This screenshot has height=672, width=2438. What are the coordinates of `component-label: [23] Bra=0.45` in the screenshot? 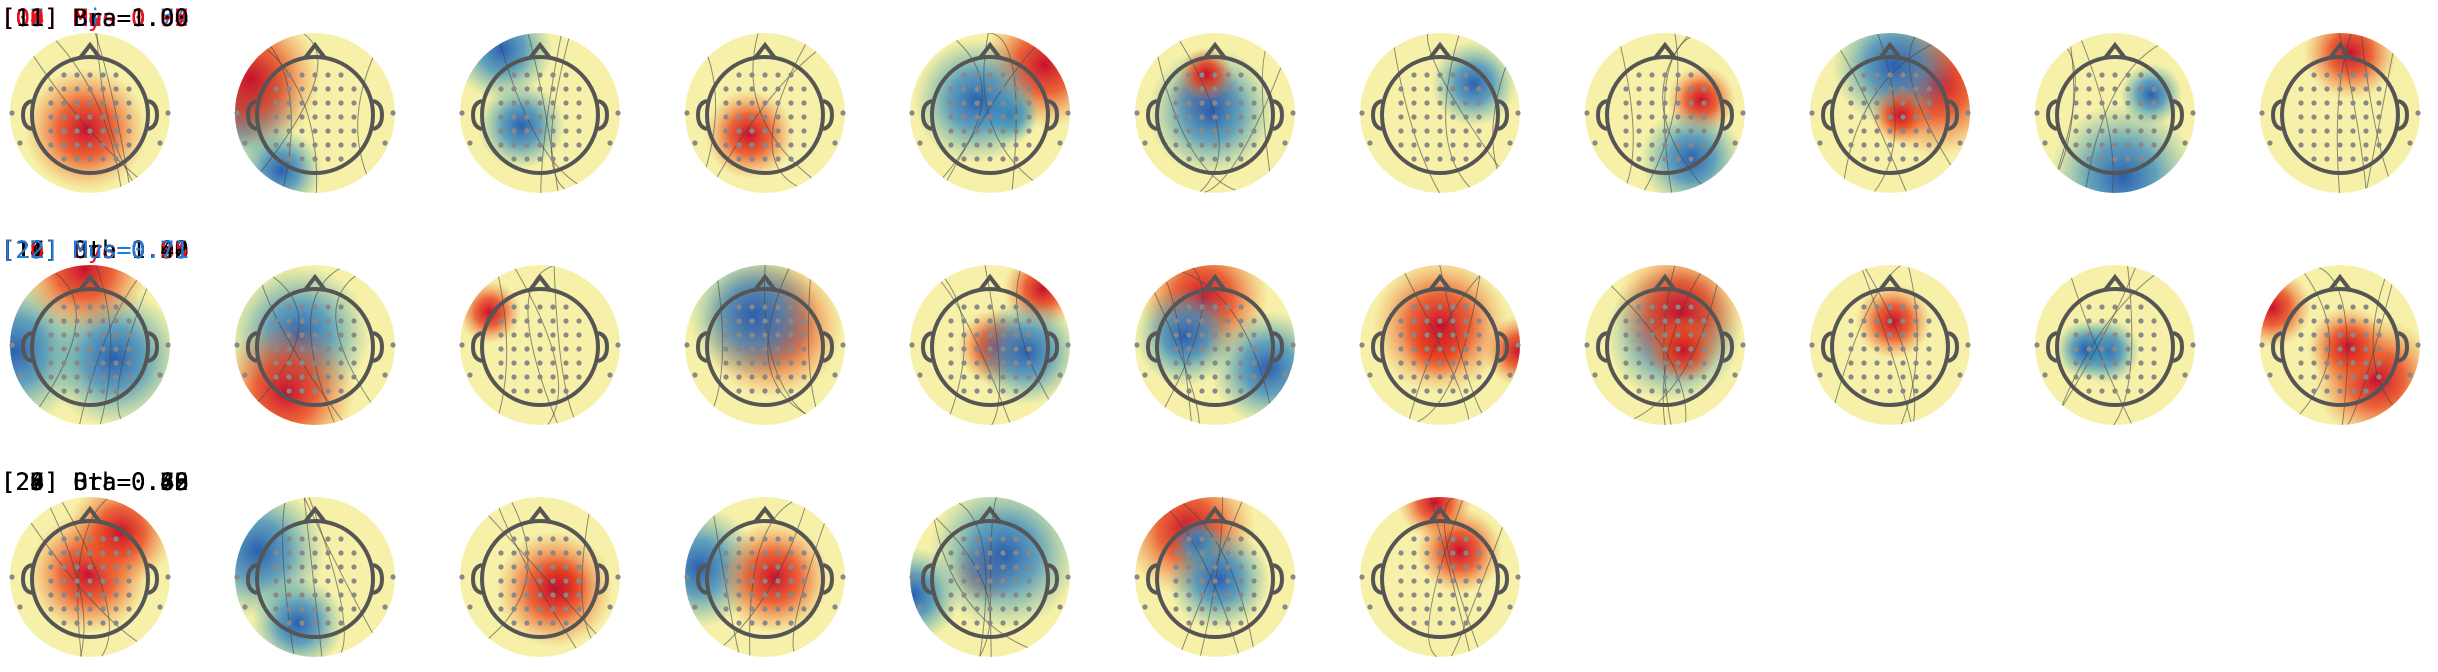 It's located at (95, 482).